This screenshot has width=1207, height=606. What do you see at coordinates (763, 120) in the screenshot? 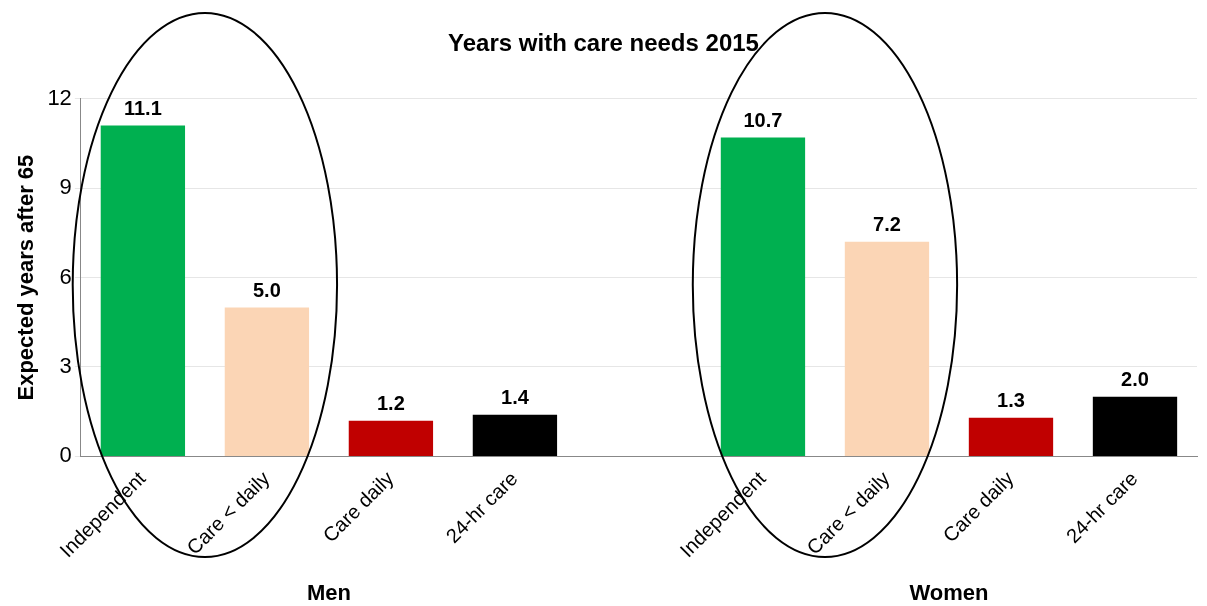
I see `data-label: 10.7` at bounding box center [763, 120].